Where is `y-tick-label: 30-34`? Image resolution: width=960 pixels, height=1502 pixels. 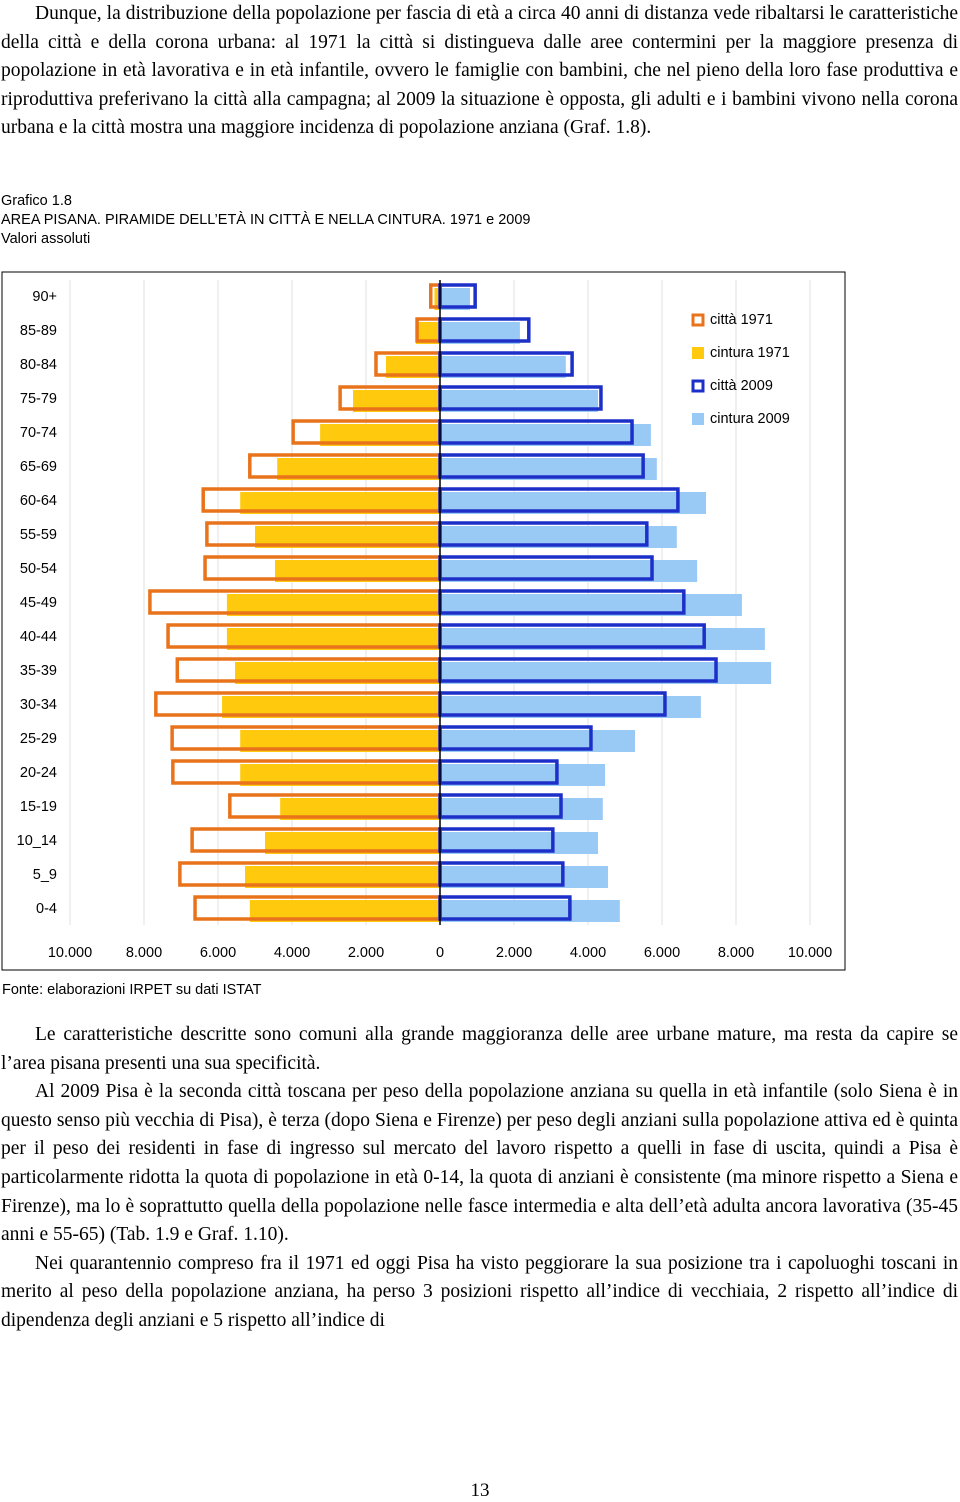 y-tick-label: 30-34 is located at coordinates (38, 705).